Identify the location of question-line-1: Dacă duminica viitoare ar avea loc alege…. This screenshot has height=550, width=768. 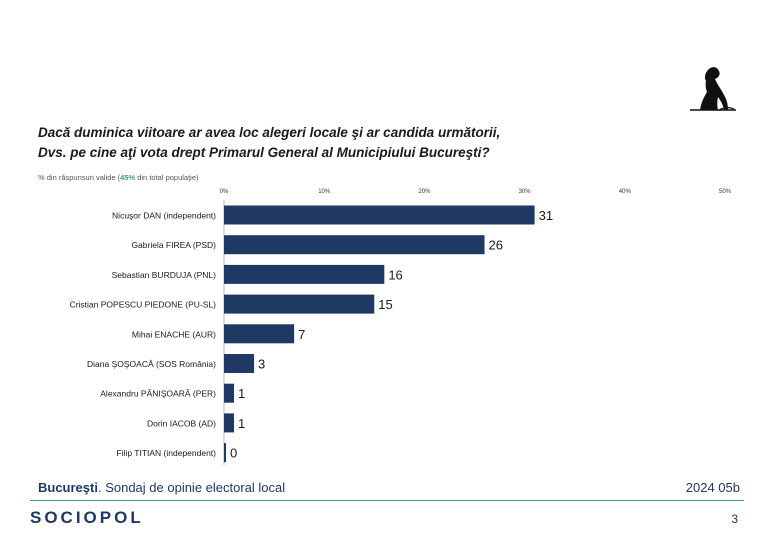
(269, 132).